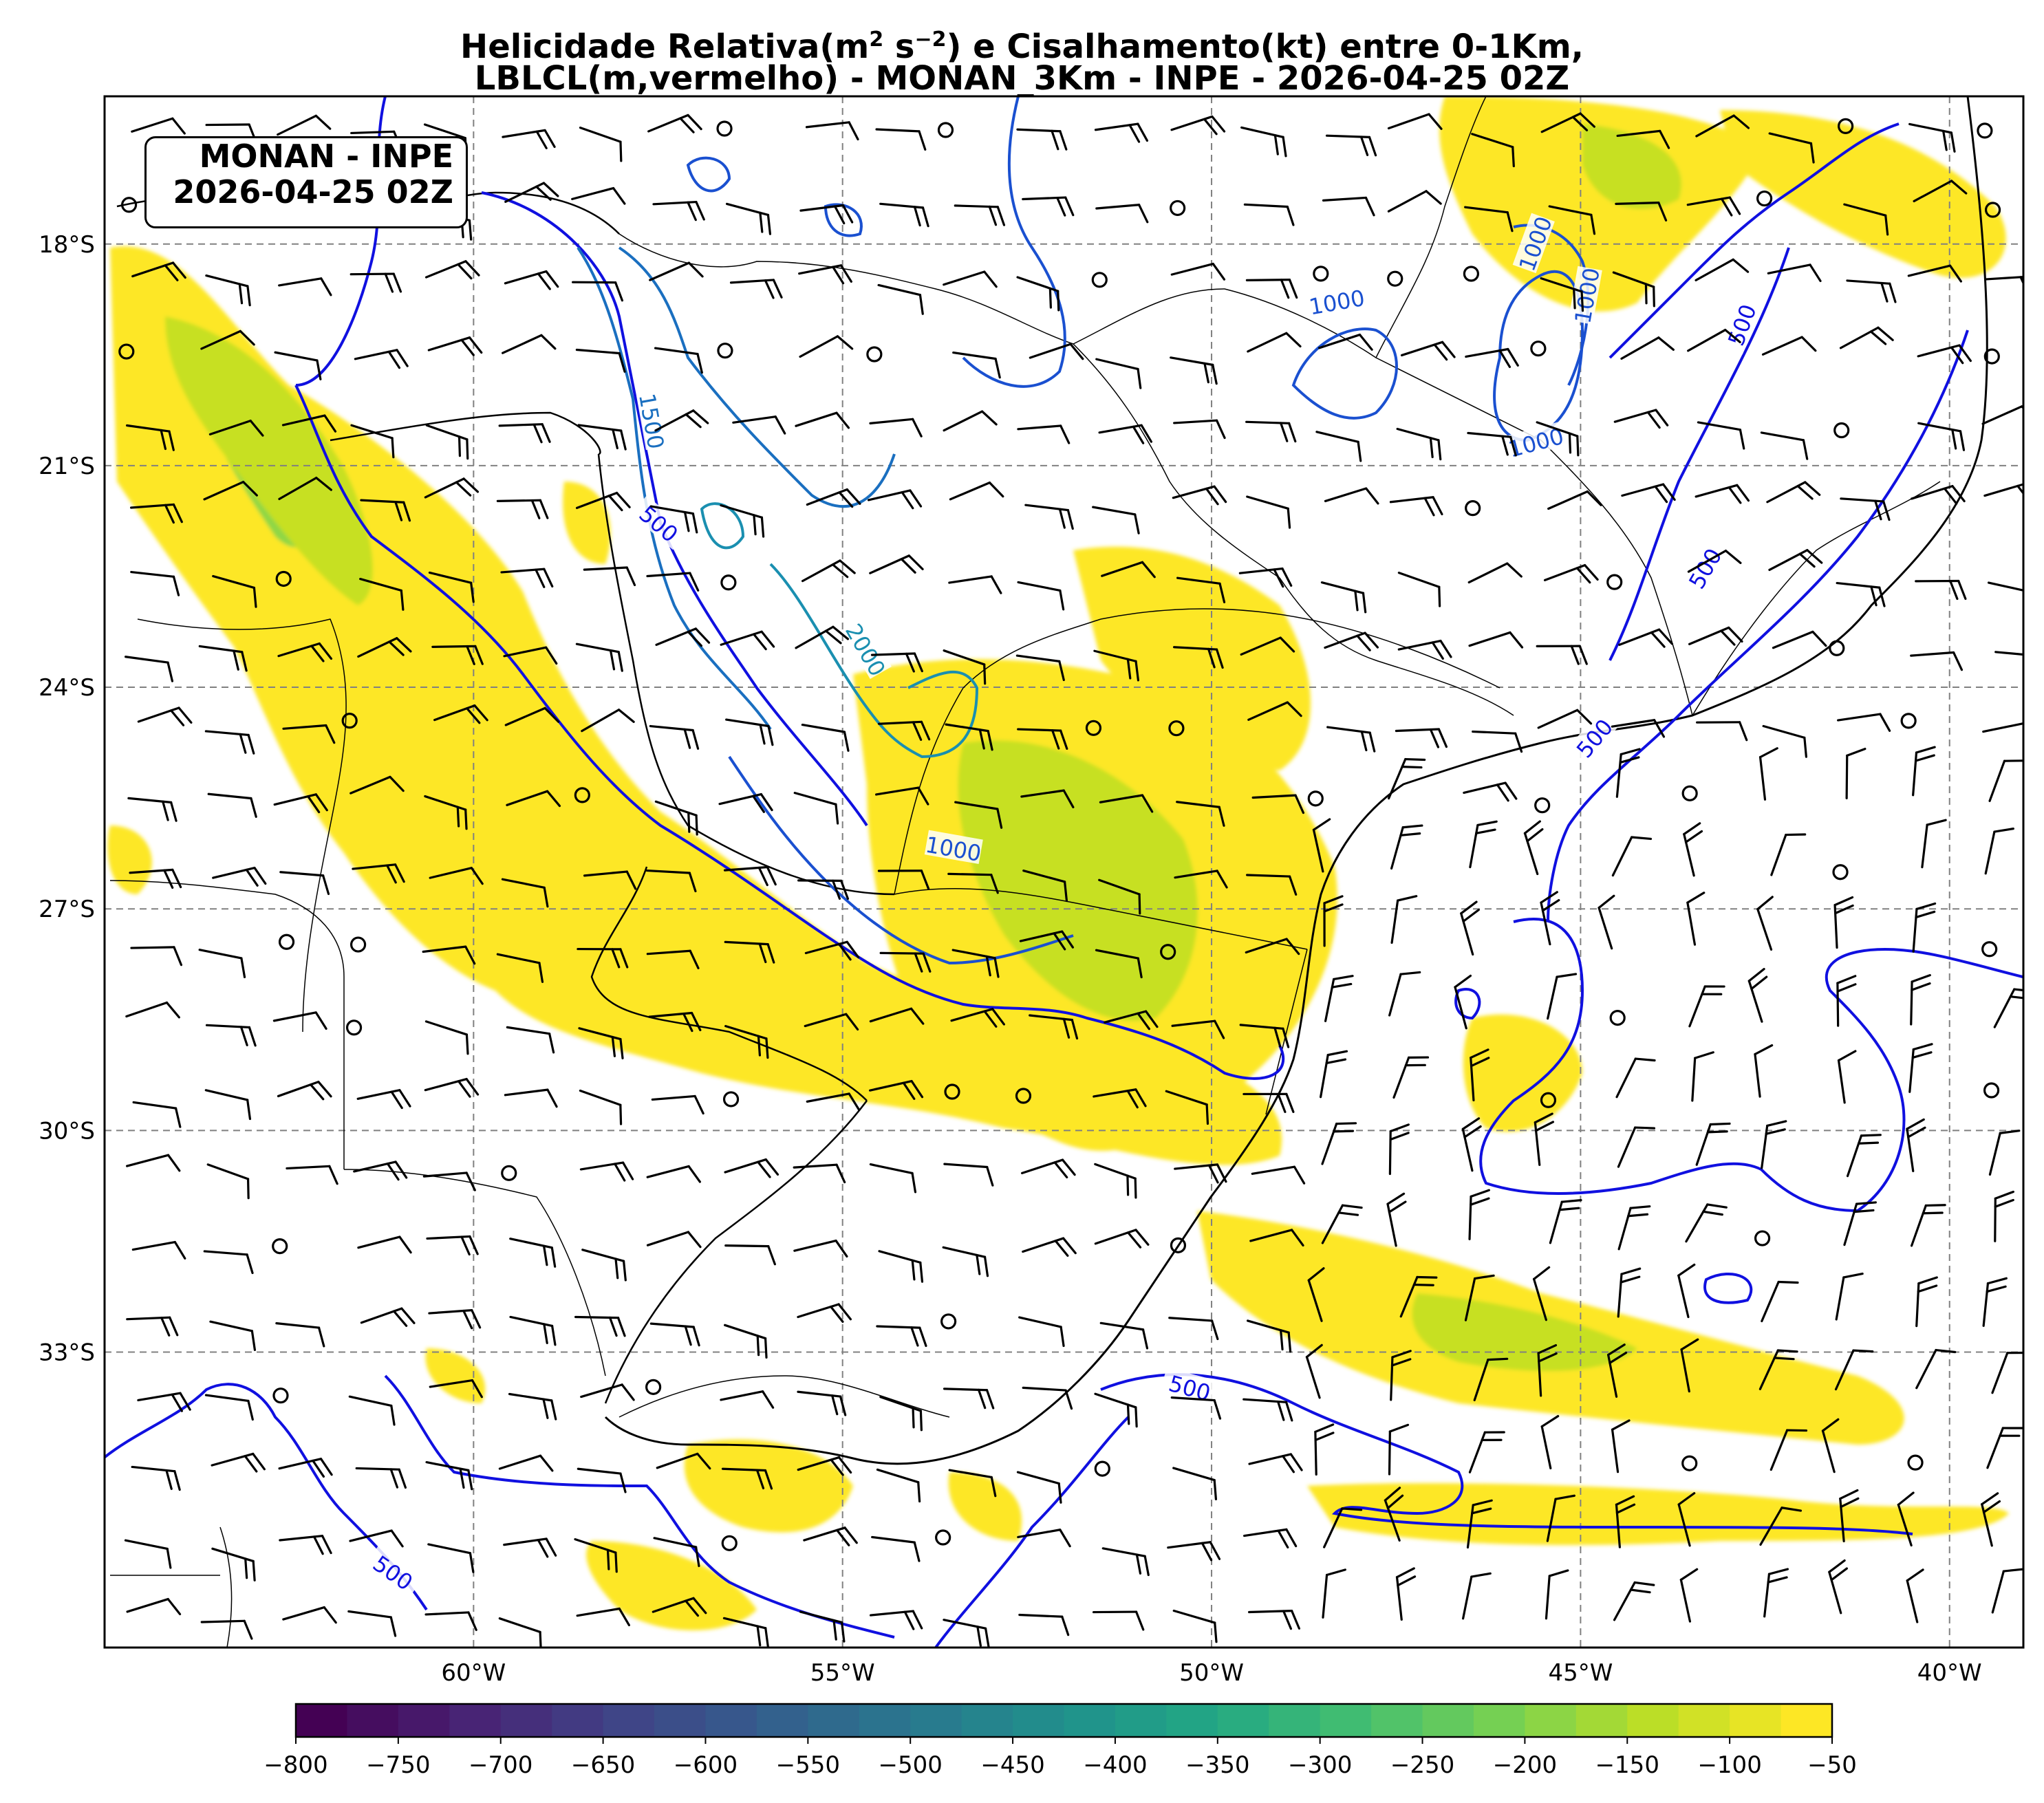  What do you see at coordinates (985, 1506) in the screenshot?
I see `helicity-region-sa` at bounding box center [985, 1506].